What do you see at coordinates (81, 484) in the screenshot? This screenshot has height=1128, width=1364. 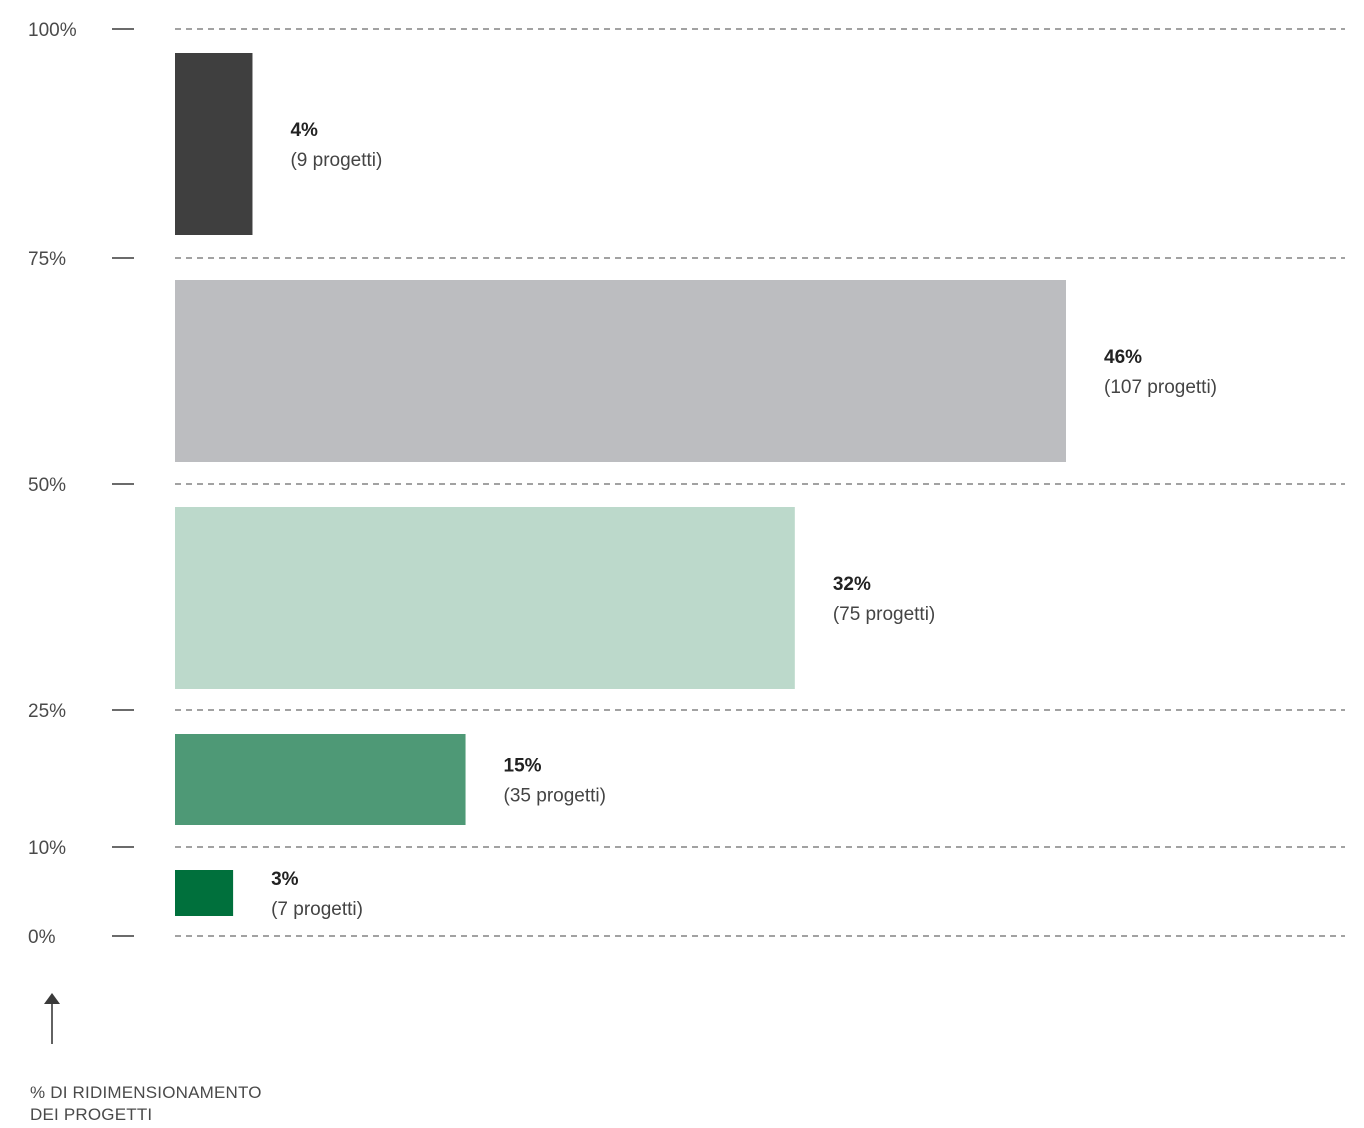 I see `y-axis-ticks: 100% 75% 50% 25% 10% 0%` at bounding box center [81, 484].